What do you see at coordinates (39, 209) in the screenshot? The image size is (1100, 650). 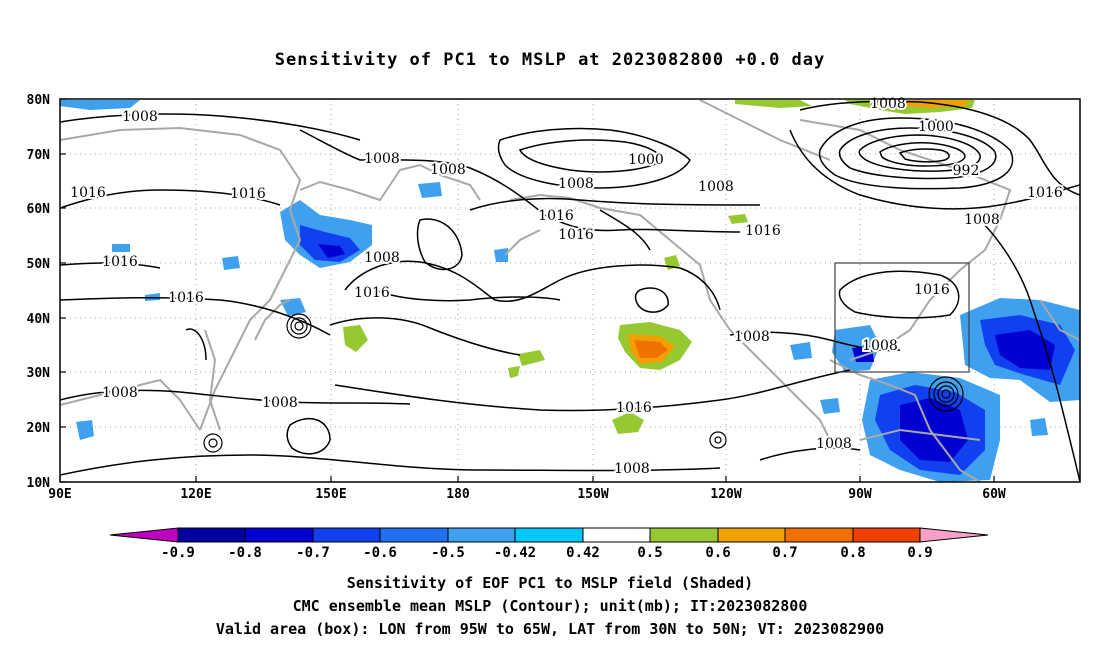 I see `lat-label: 60N` at bounding box center [39, 209].